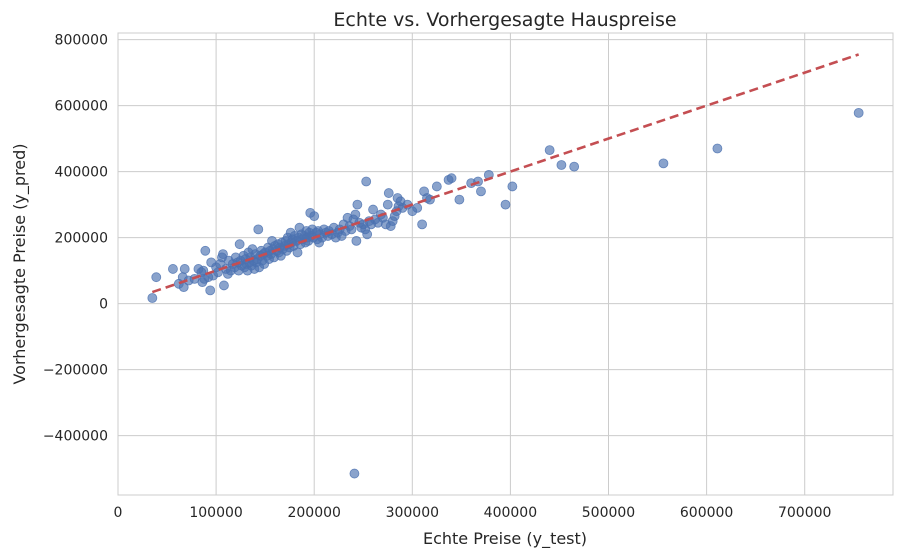 The image size is (902, 558). What do you see at coordinates (81, 107) in the screenshot?
I see `y-tick-label: 600000` at bounding box center [81, 107].